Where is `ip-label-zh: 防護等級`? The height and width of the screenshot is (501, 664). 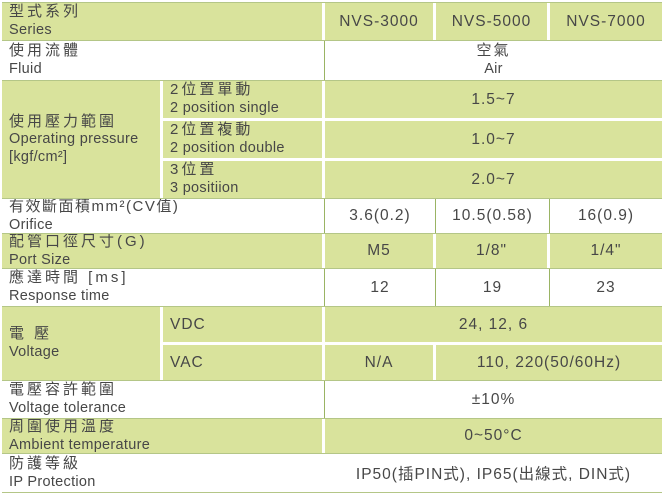 ip-label-zh: 防護等級 is located at coordinates (45, 463).